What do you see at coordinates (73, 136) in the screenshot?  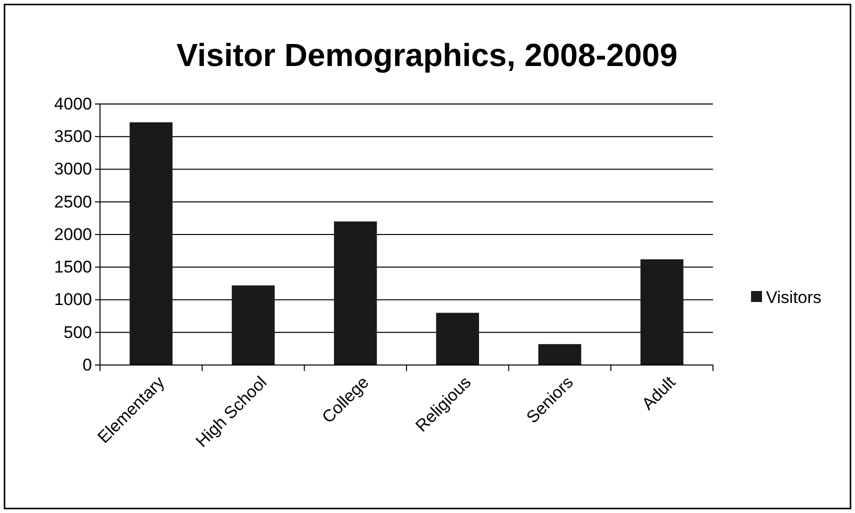 I see `y-tick-label: 3500` at bounding box center [73, 136].